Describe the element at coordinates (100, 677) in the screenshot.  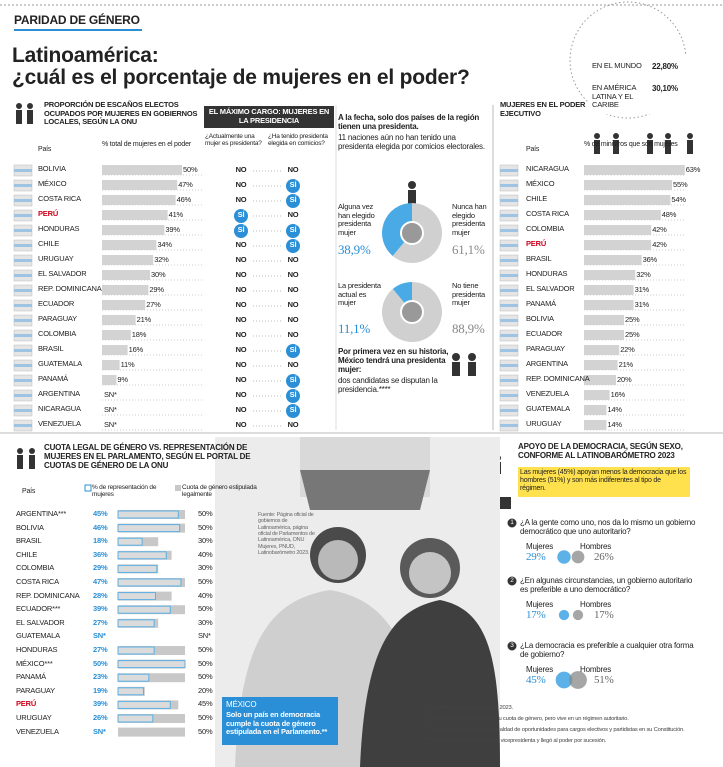
I see `representation-label: 23%` at that location.